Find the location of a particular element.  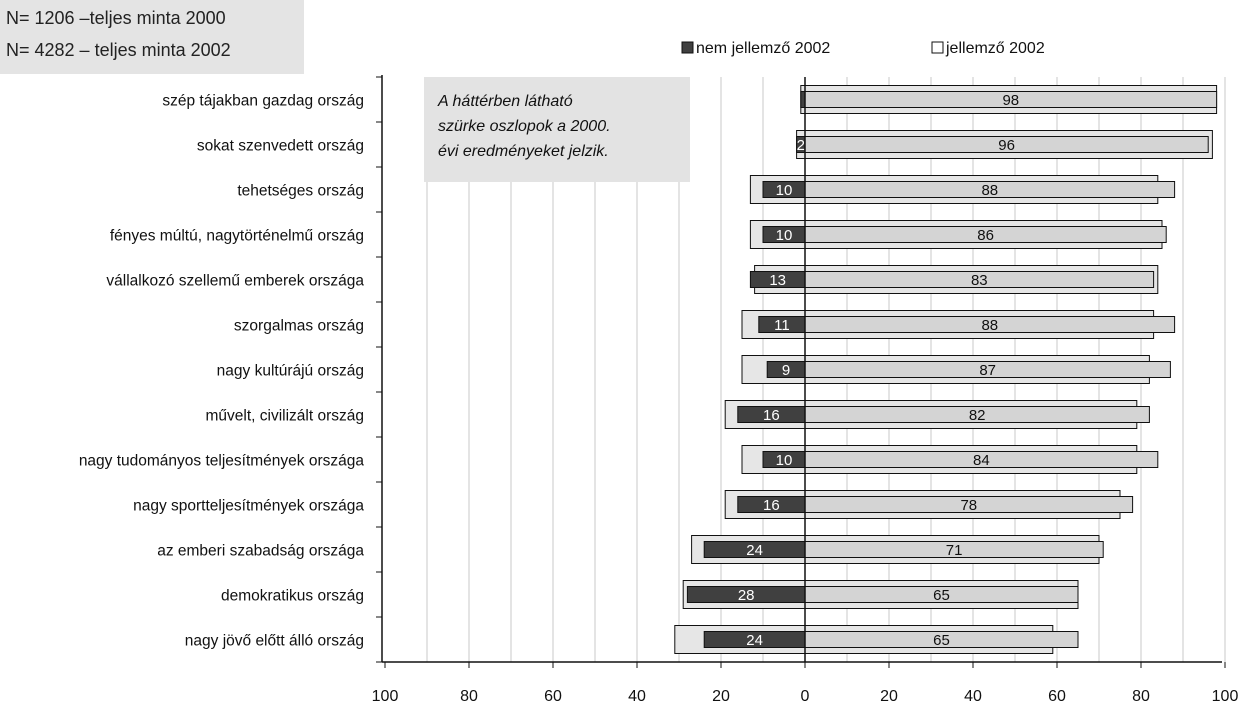

bar-value-label-nem-jellemzo: 9 is located at coordinates (786, 370).